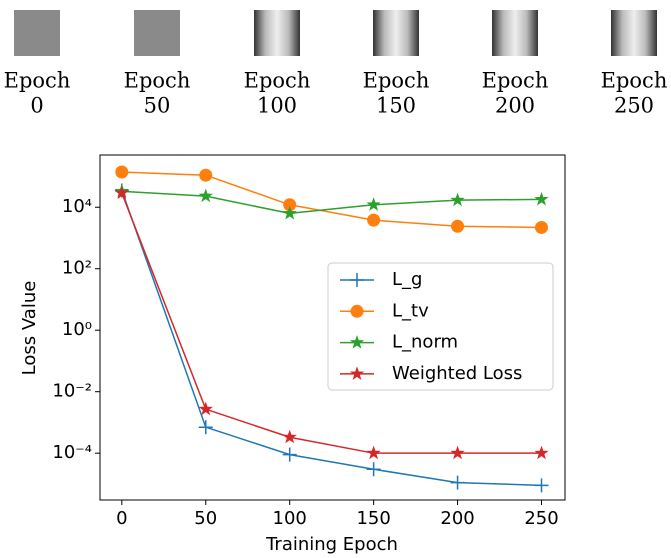  Describe the element at coordinates (157, 106) in the screenshot. I see `caption-line: 50` at that location.